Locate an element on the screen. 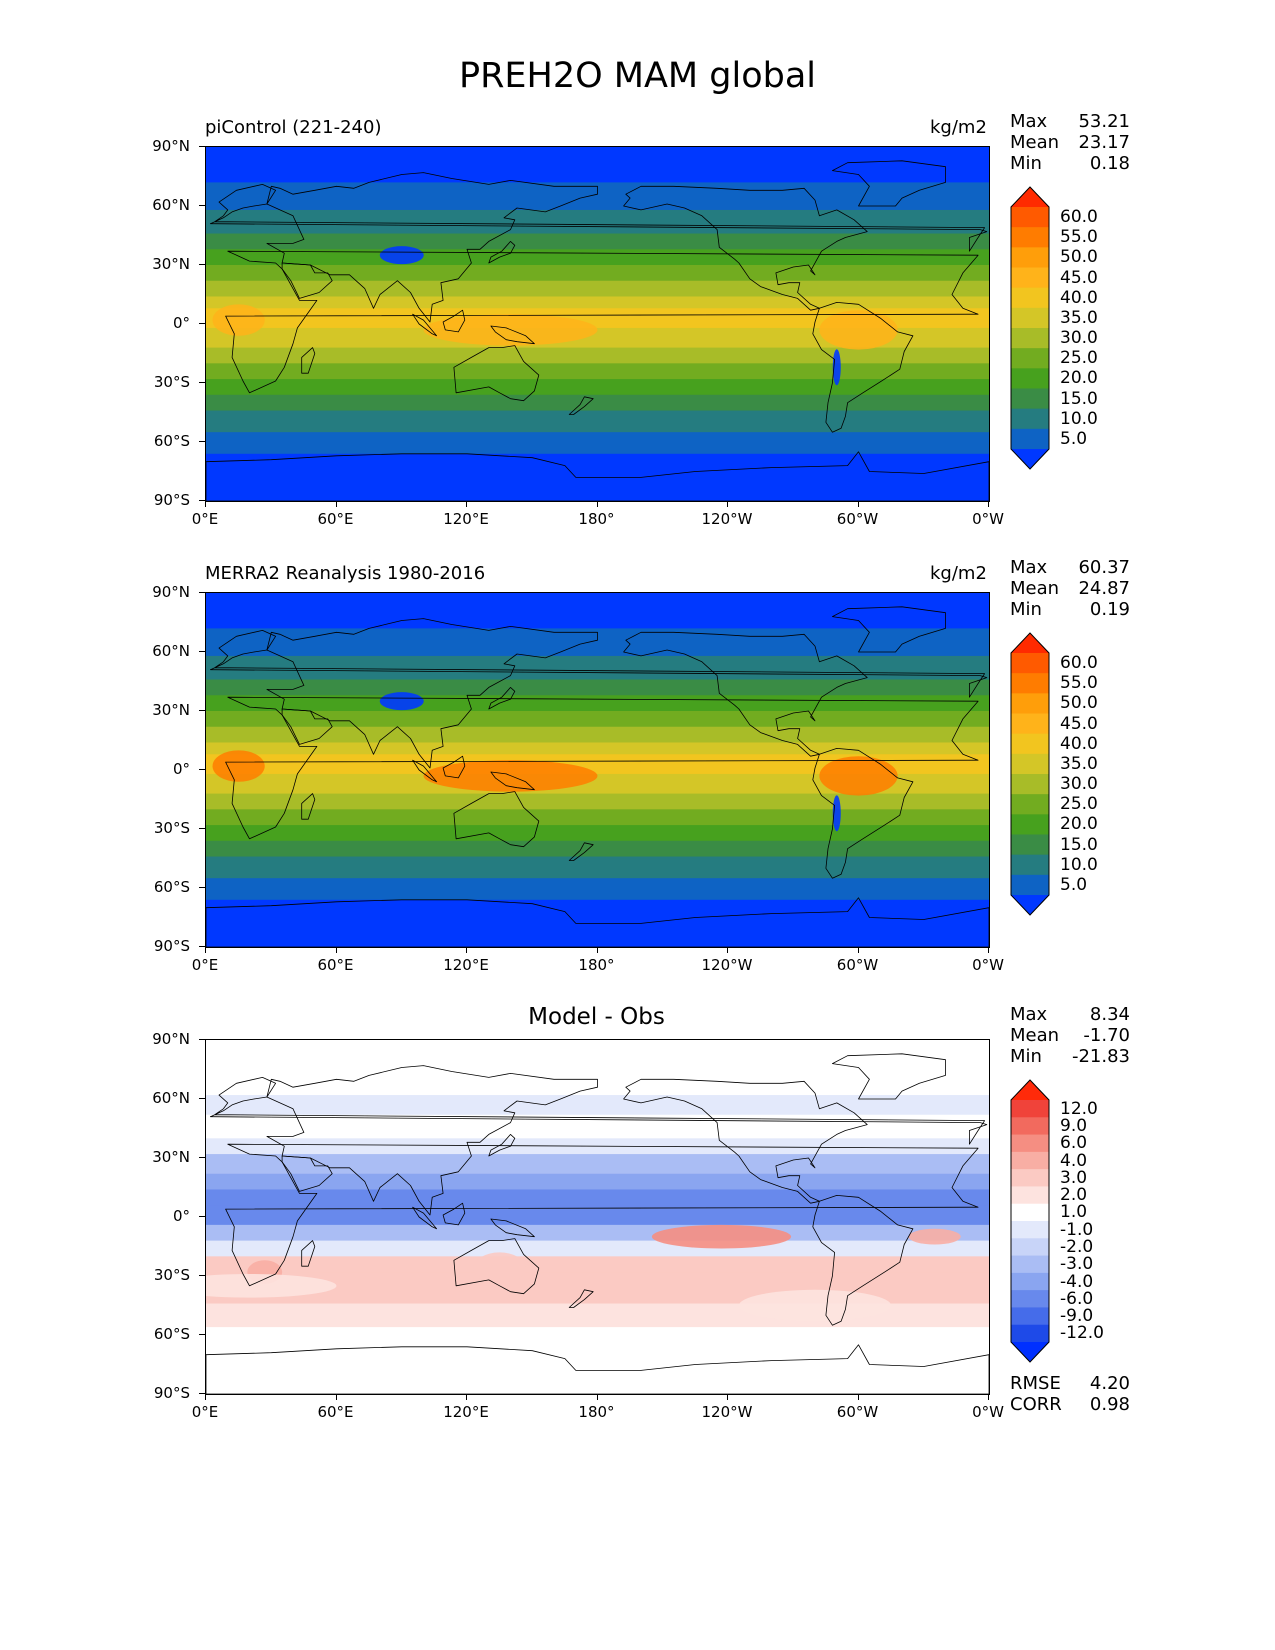 The width and height of the screenshot is (1275, 1650). coastline-arabia is located at coordinates (307, 726).